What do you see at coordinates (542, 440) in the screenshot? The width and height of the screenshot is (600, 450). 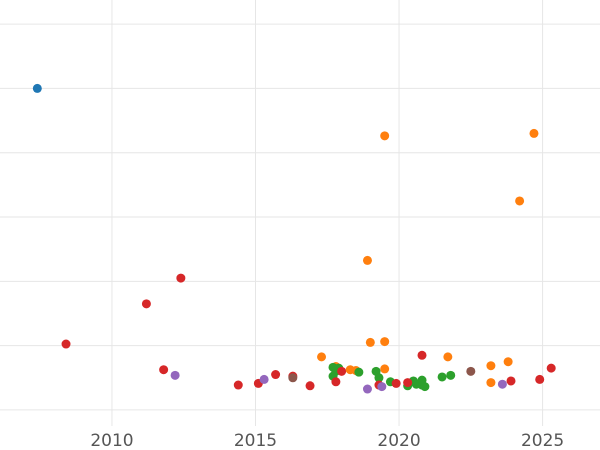 I see `x-tick-label-2025: 2025` at bounding box center [542, 440].